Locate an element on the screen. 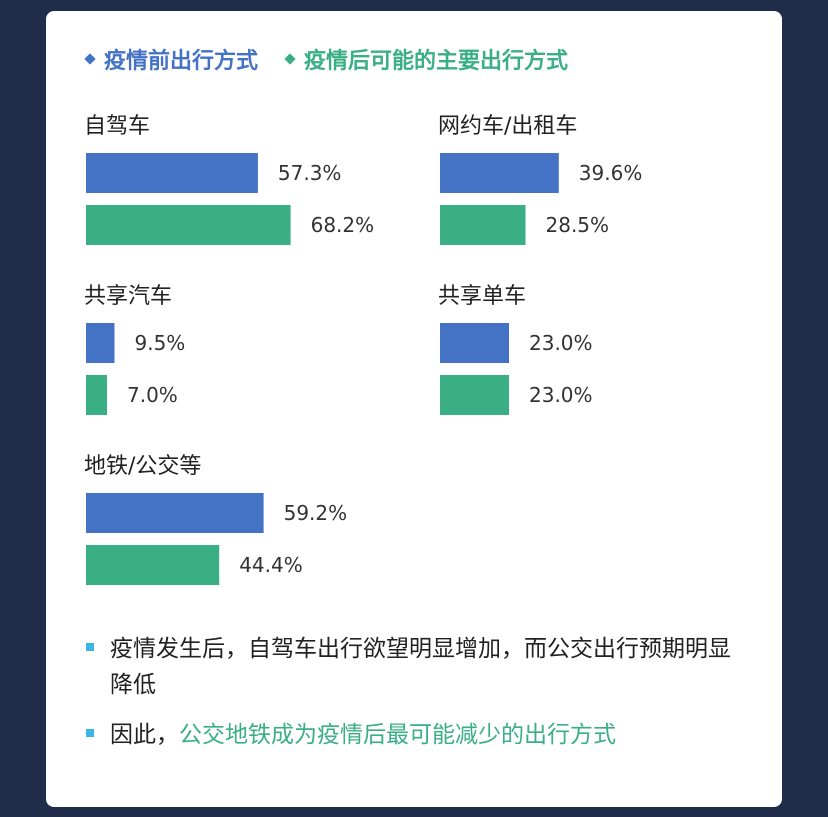  category-title: 共享汽车 is located at coordinates (128, 296).